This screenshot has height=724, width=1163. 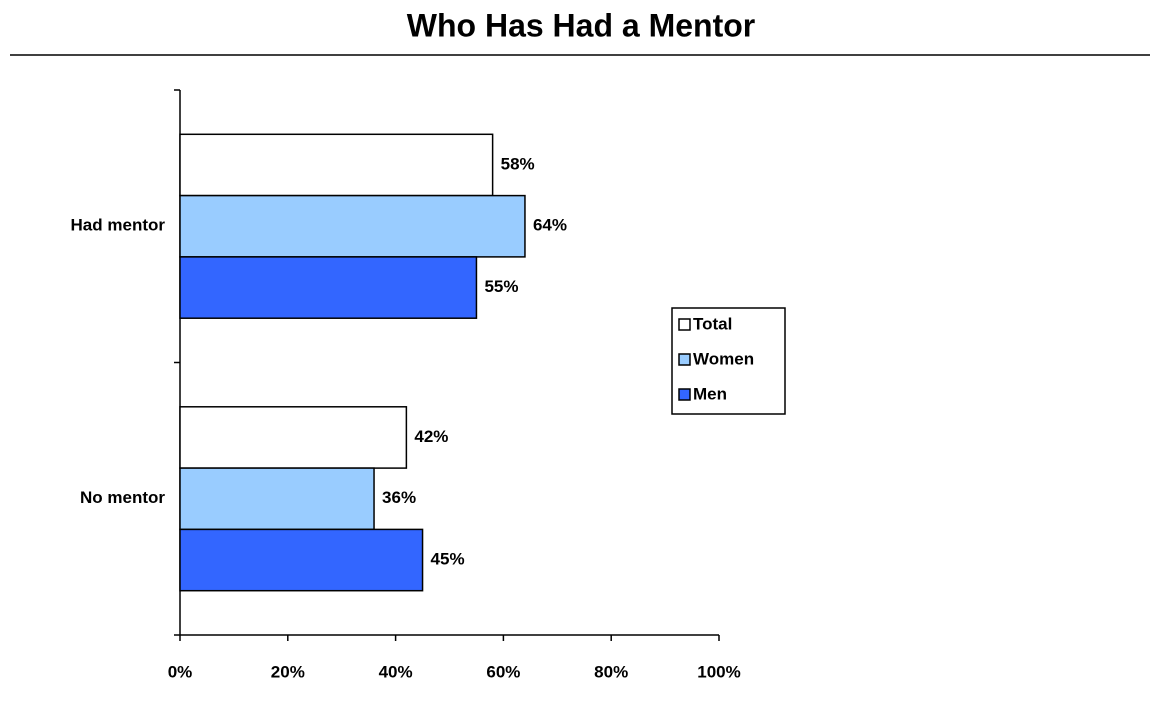 What do you see at coordinates (501, 286) in the screenshot?
I see `value-label: 55%` at bounding box center [501, 286].